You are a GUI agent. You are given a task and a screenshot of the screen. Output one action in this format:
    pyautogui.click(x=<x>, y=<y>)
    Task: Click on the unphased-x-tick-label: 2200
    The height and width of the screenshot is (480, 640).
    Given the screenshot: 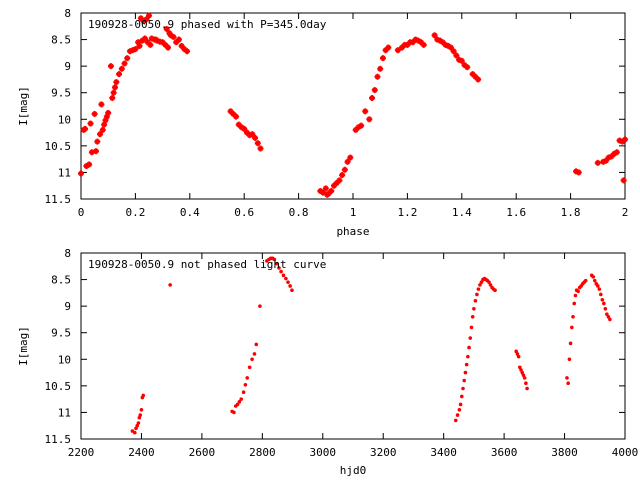 What is the action you would take?
    pyautogui.click(x=81, y=452)
    